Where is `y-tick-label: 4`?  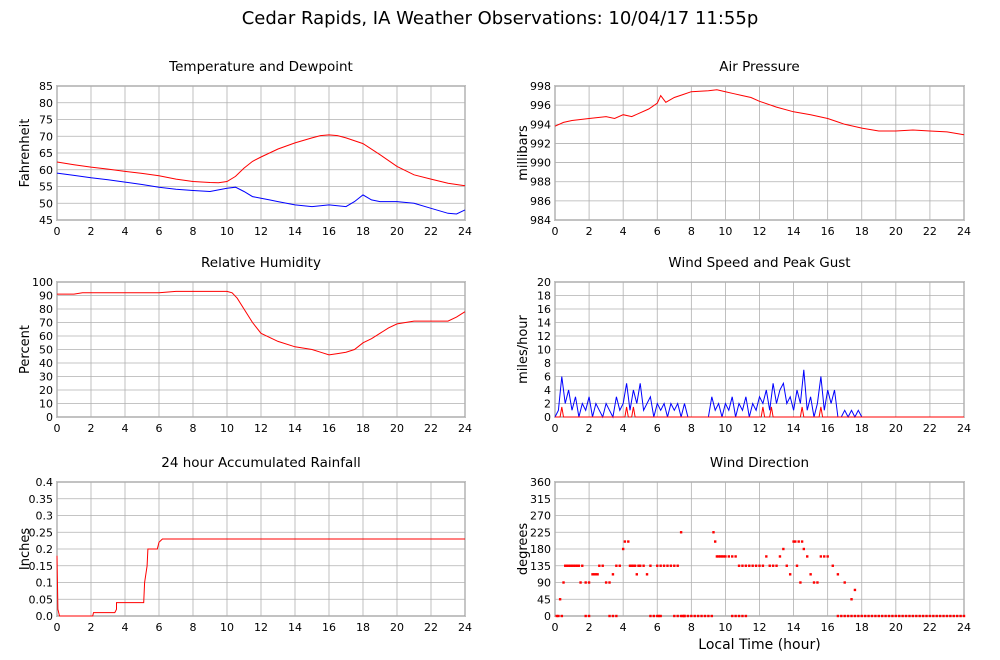
y-tick-label: 4 is located at coordinates (547, 390).